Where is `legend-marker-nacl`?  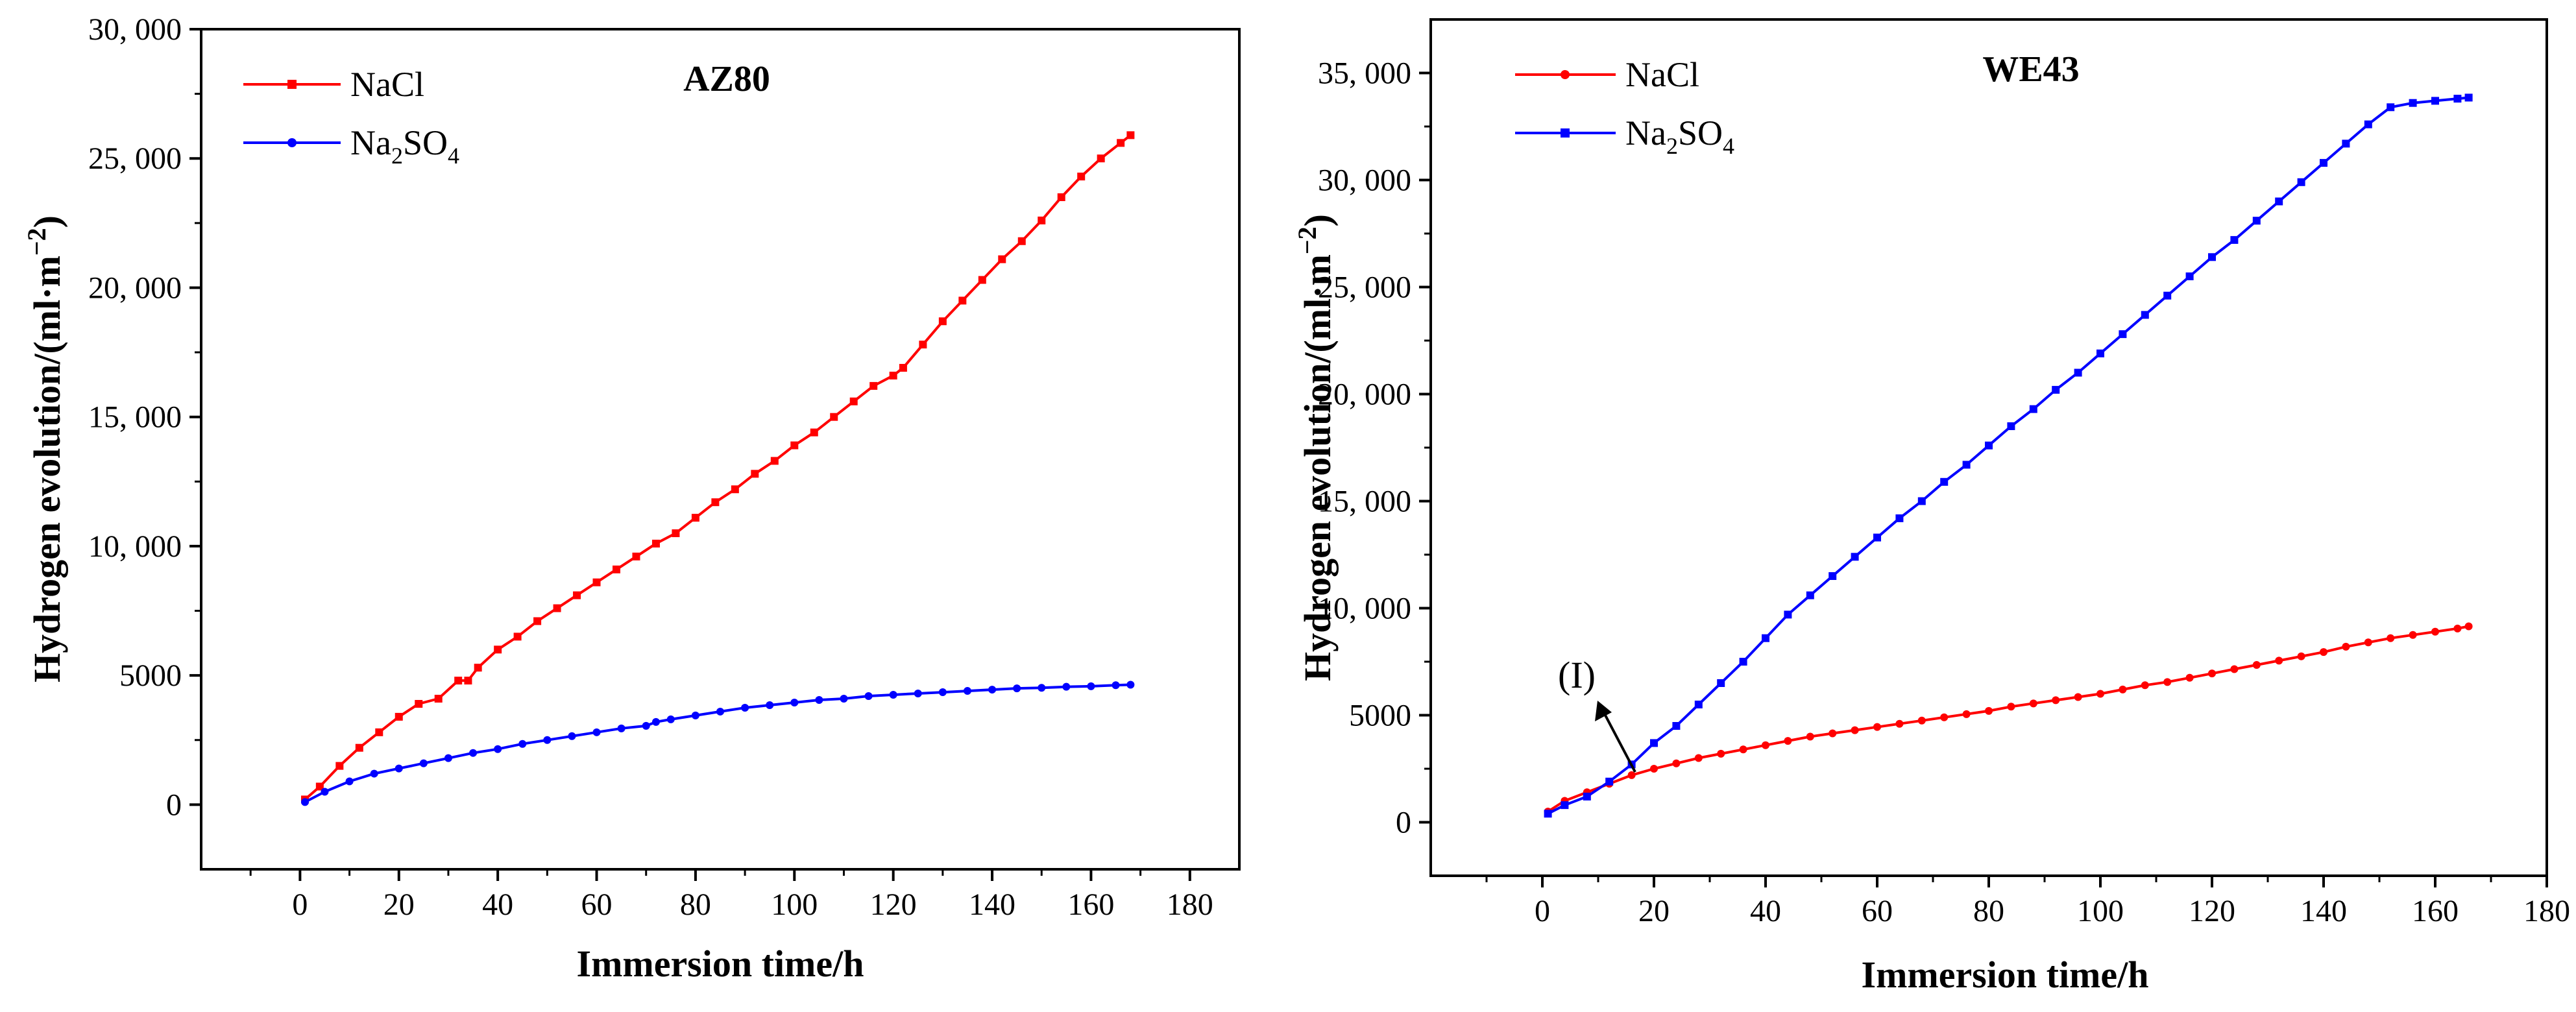 legend-marker-nacl is located at coordinates (292, 85).